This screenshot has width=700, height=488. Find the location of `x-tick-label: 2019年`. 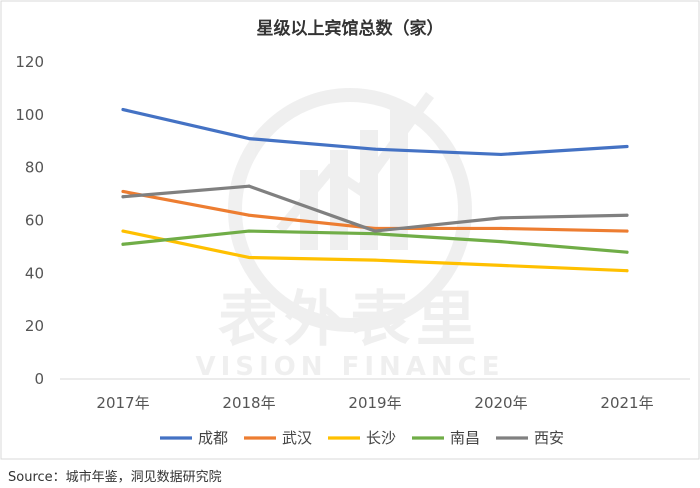

x-tick-label: 2019年 is located at coordinates (374, 403).